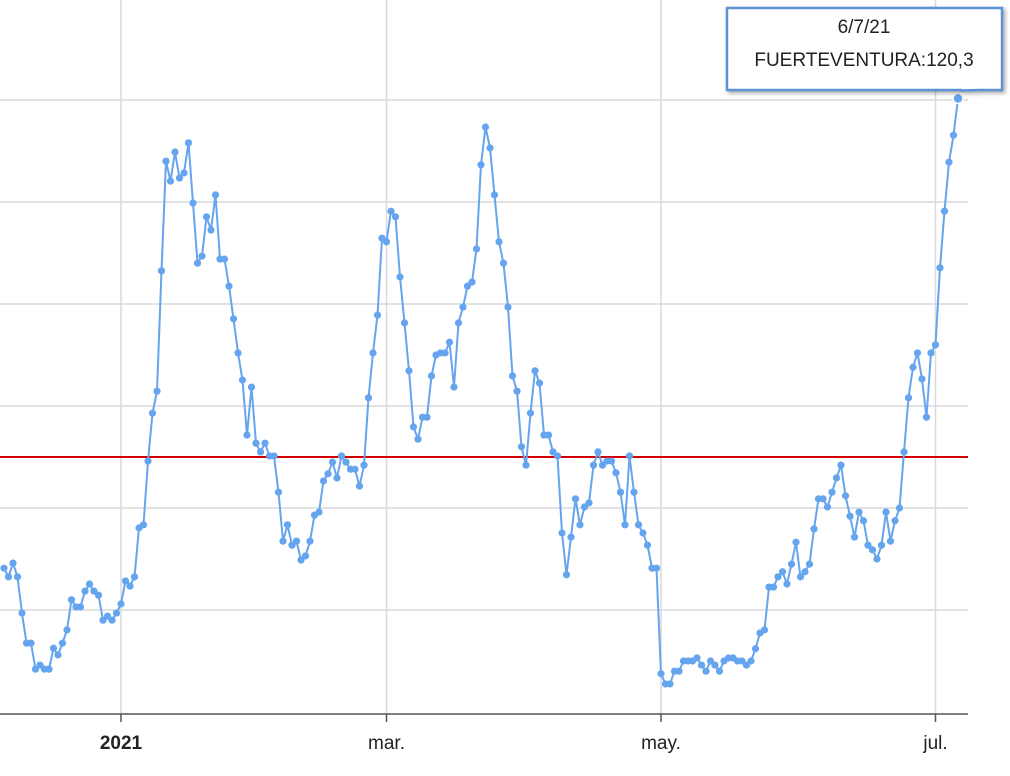  I want to click on tooltip-box, so click(864, 49).